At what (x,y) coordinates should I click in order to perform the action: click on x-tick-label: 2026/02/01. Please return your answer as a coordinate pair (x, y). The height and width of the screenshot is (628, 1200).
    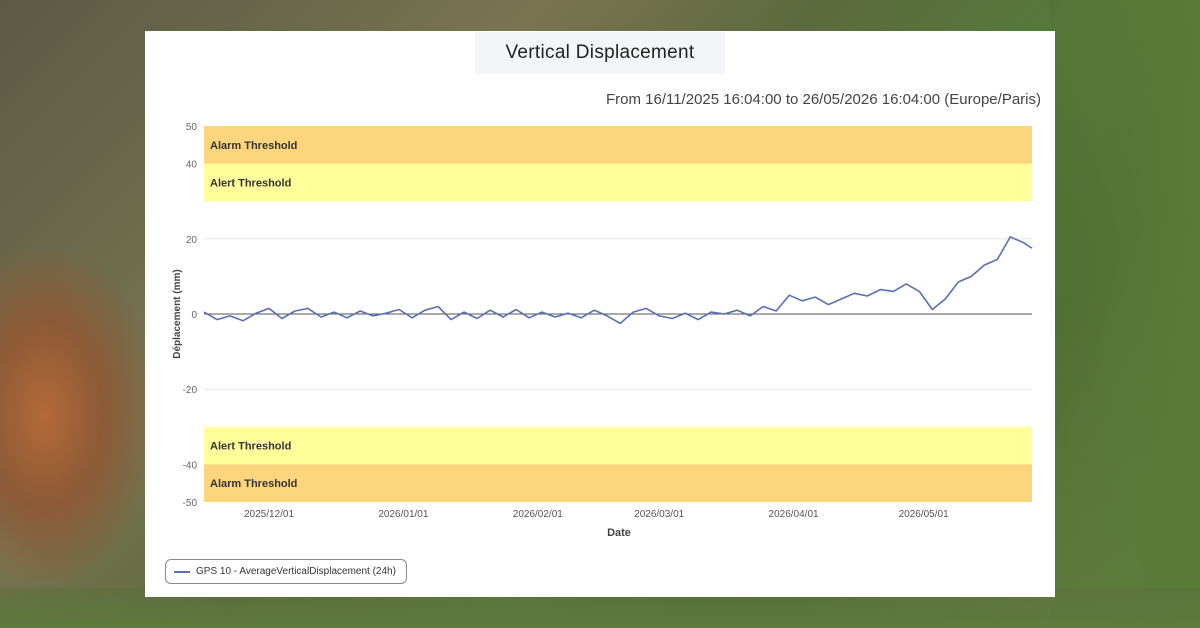
    Looking at the image, I should click on (538, 514).